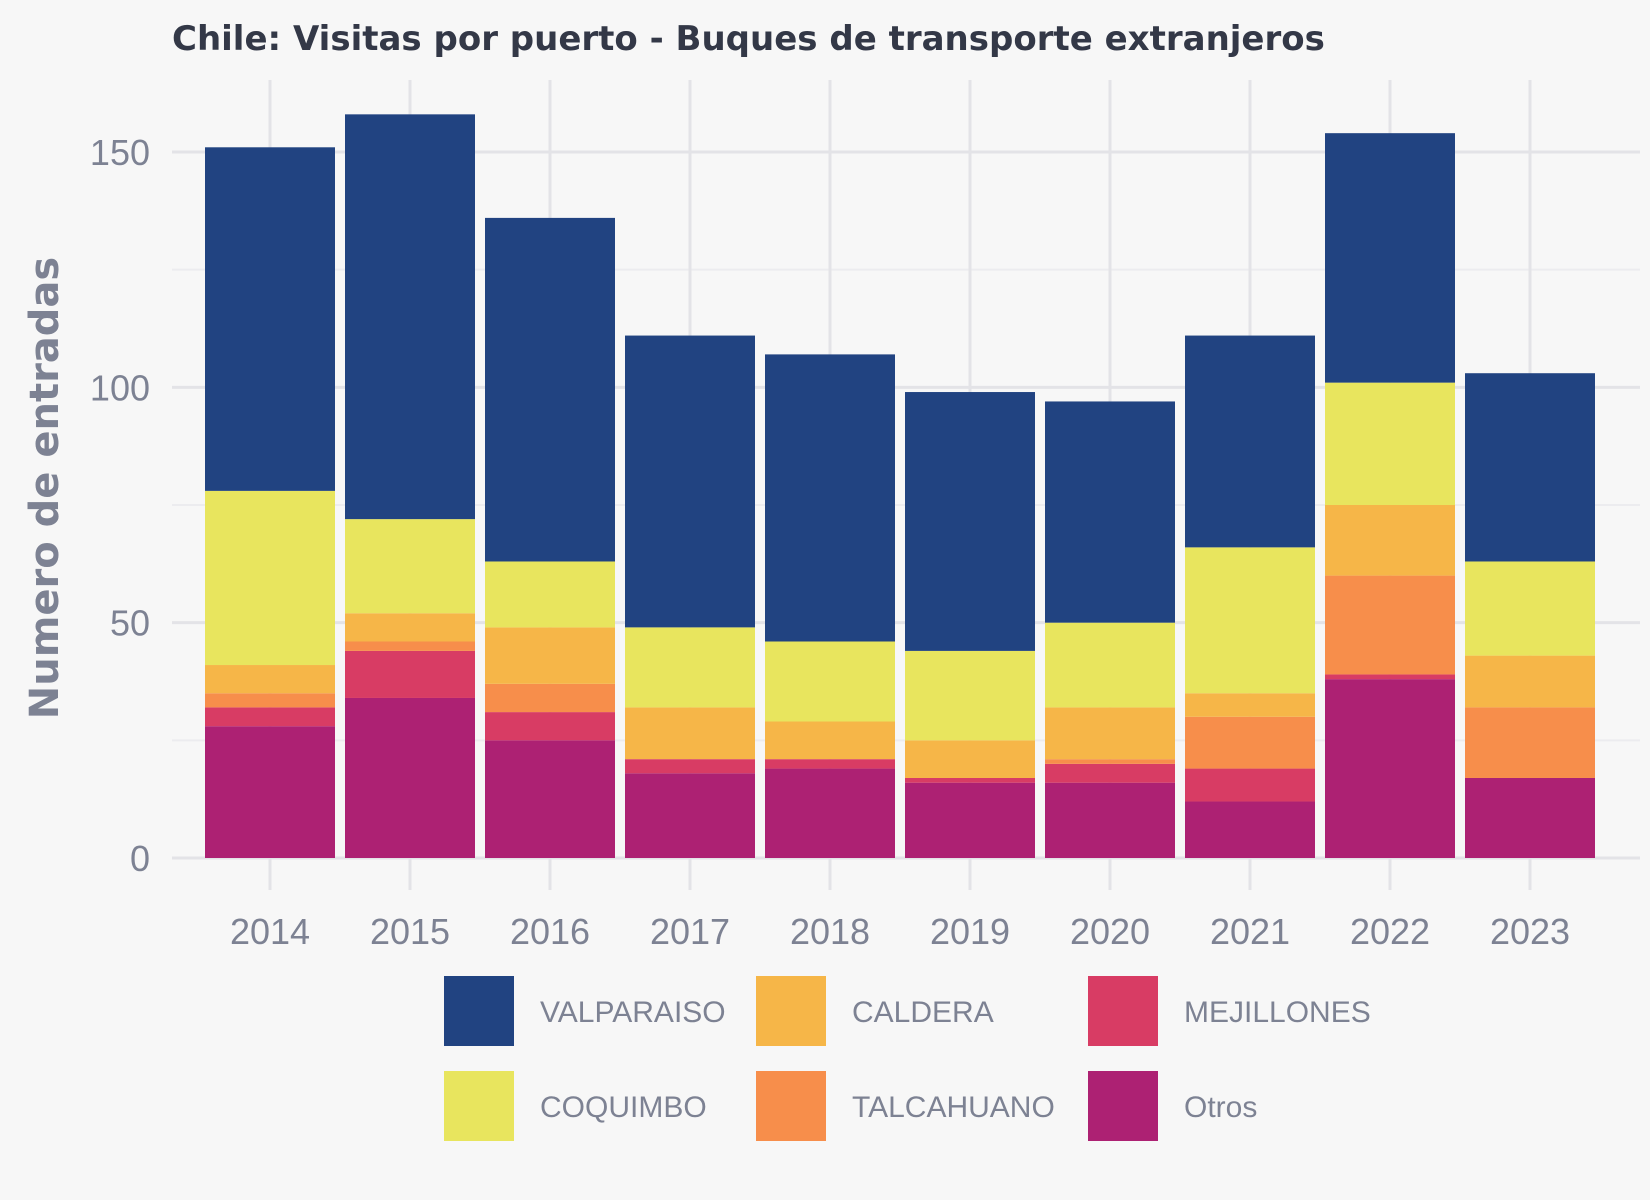 Image resolution: width=1650 pixels, height=1200 pixels. What do you see at coordinates (550, 594) in the screenshot?
I see `bar-segment-coquimbo-2016` at bounding box center [550, 594].